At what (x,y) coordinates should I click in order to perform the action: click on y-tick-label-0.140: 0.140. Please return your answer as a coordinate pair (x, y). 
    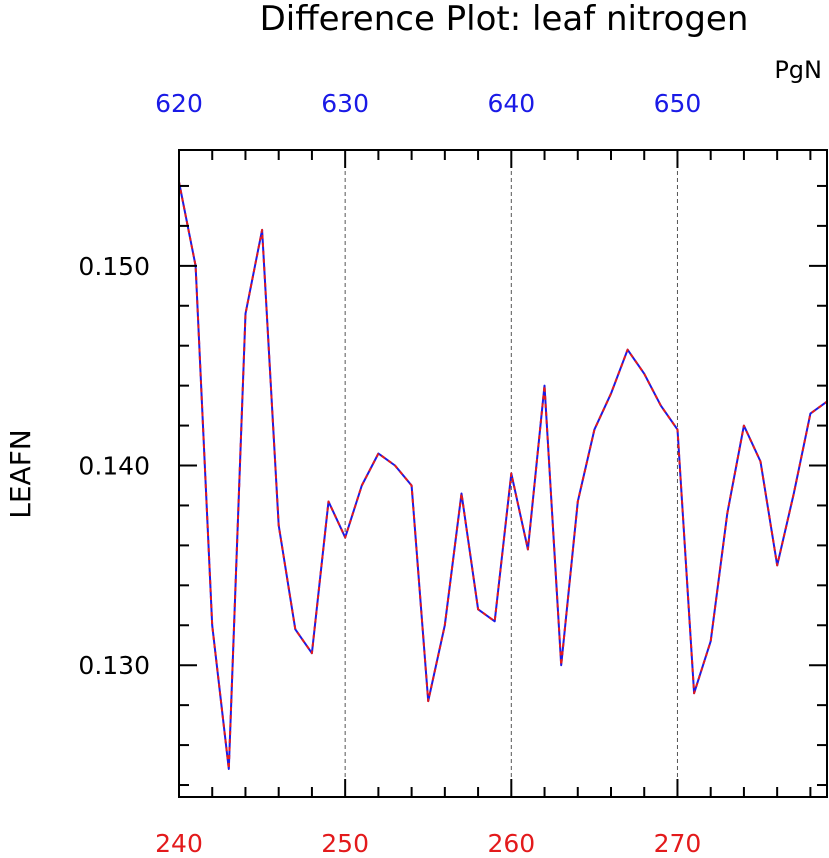
    Looking at the image, I should click on (114, 466).